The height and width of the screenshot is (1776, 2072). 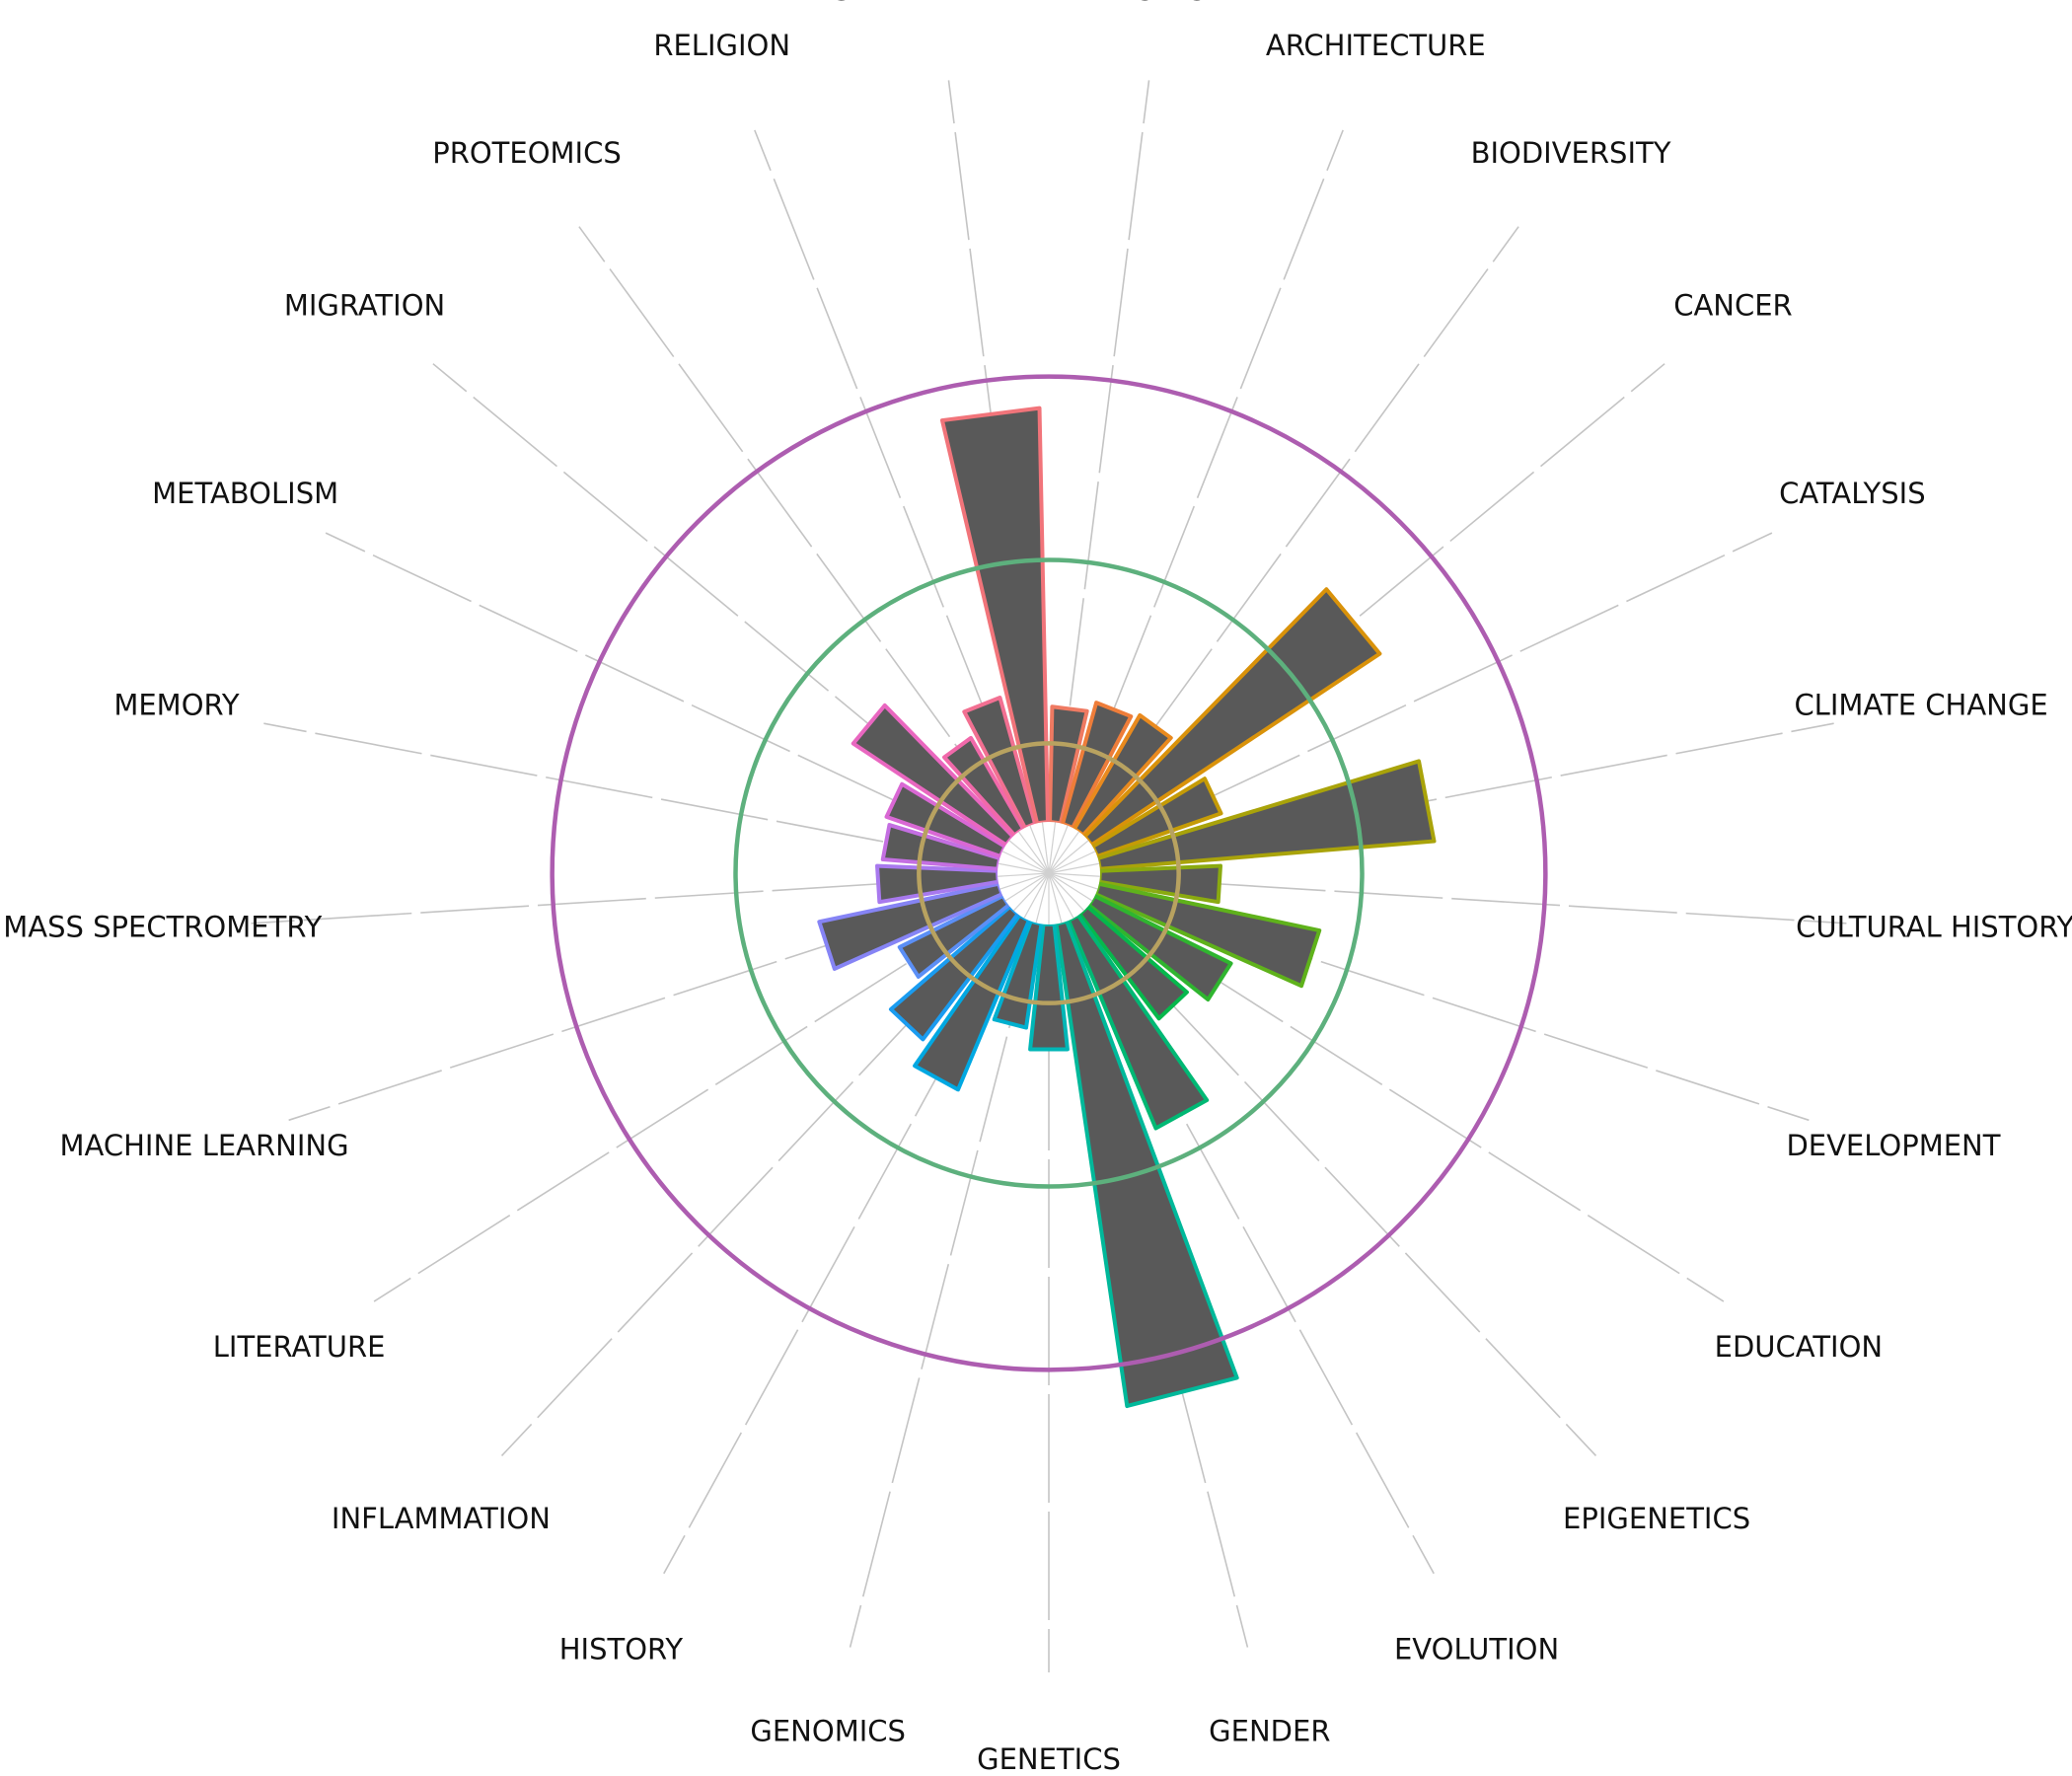 I want to click on category-label: MACHINE LEARNING, so click(x=205, y=1145).